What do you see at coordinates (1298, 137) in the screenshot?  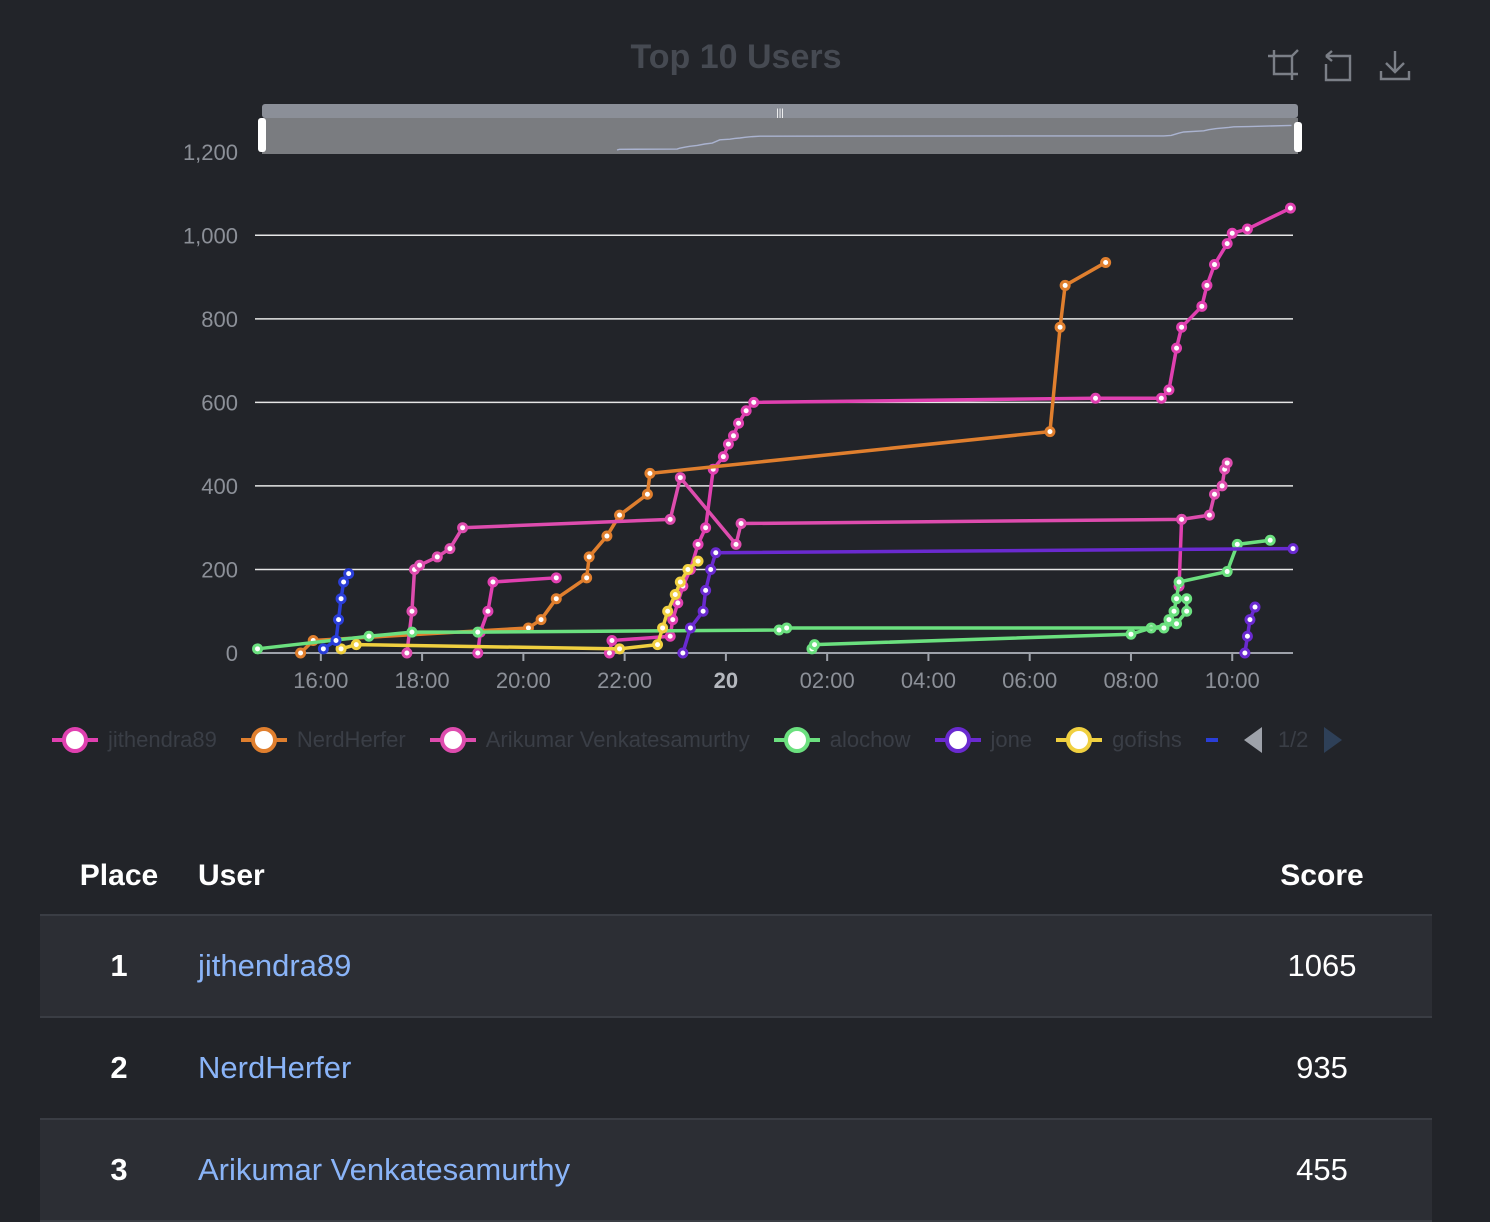 I see `zoom-slider-right-handle` at bounding box center [1298, 137].